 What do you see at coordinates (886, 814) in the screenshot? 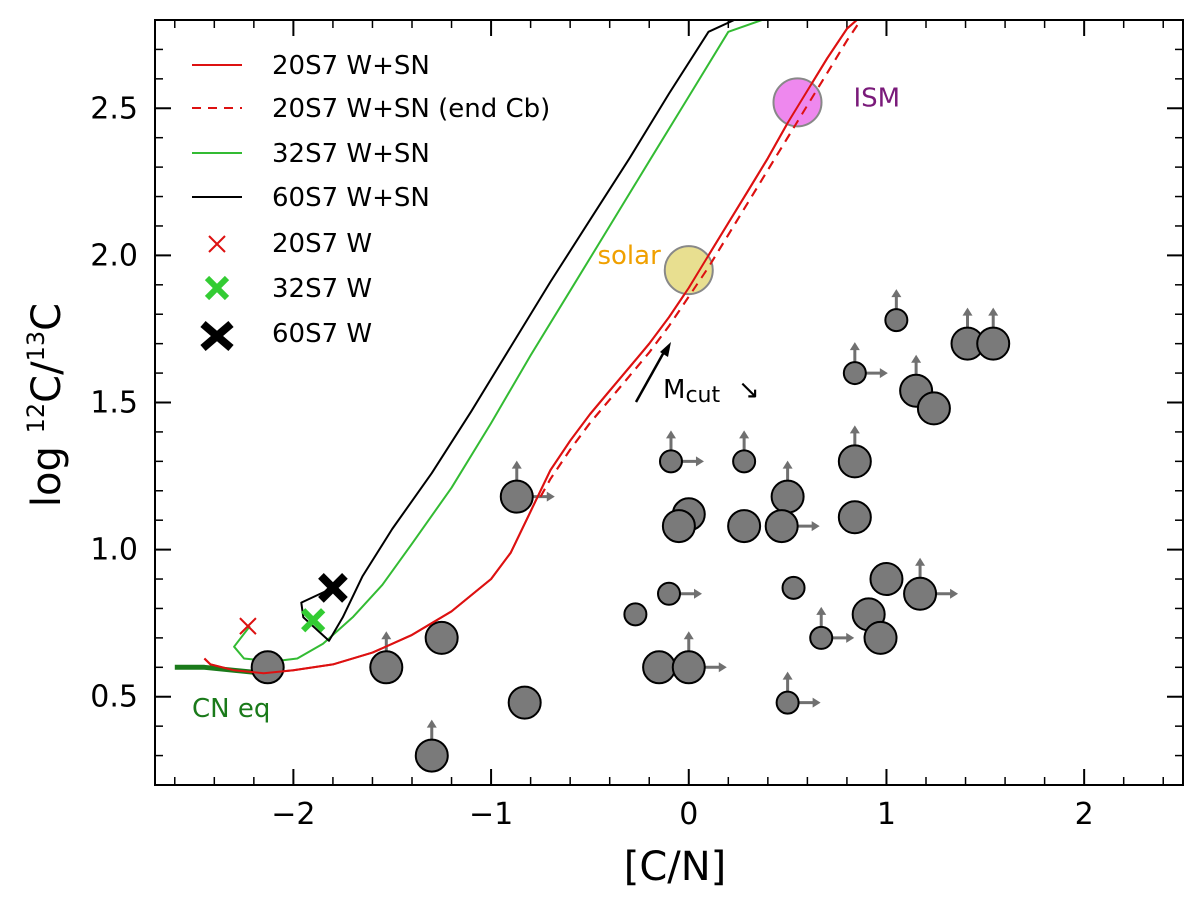
I see `x-tick-label: 1` at bounding box center [886, 814].